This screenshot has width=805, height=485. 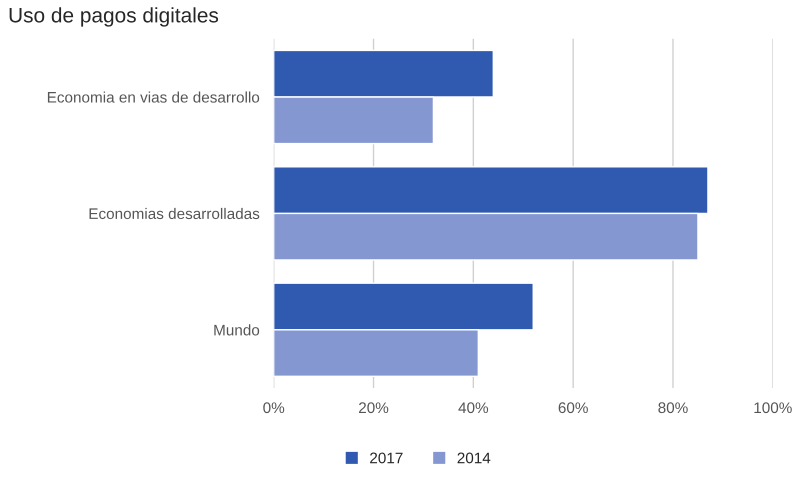 I want to click on legend-label: 2017, so click(x=386, y=458).